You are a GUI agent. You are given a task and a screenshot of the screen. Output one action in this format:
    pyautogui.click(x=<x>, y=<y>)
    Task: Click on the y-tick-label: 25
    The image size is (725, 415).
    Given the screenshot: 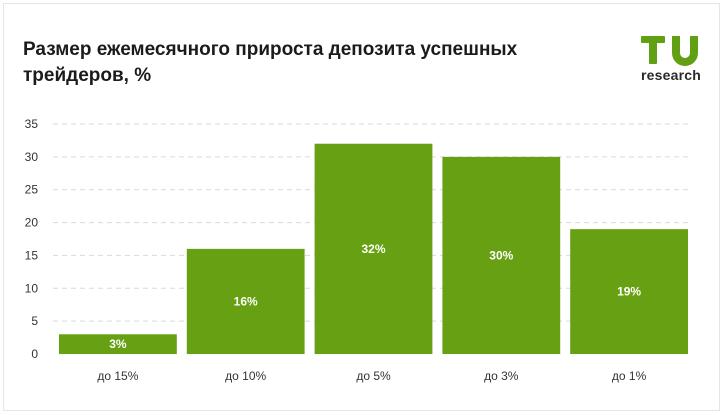 What is the action you would take?
    pyautogui.click(x=32, y=190)
    